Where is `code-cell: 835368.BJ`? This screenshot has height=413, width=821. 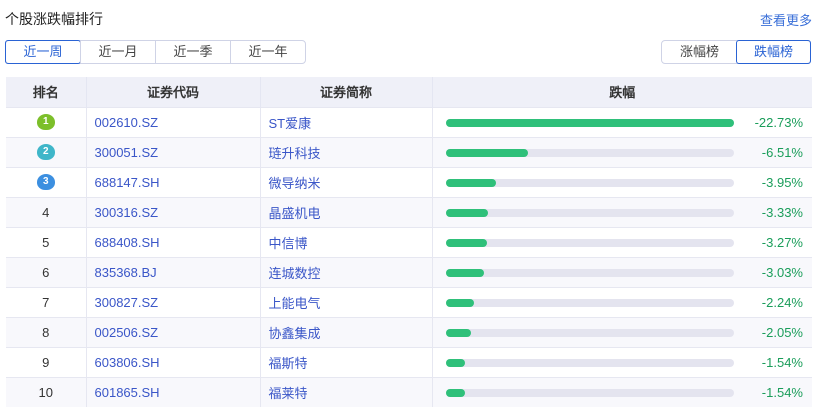 code-cell: 835368.BJ is located at coordinates (173, 271).